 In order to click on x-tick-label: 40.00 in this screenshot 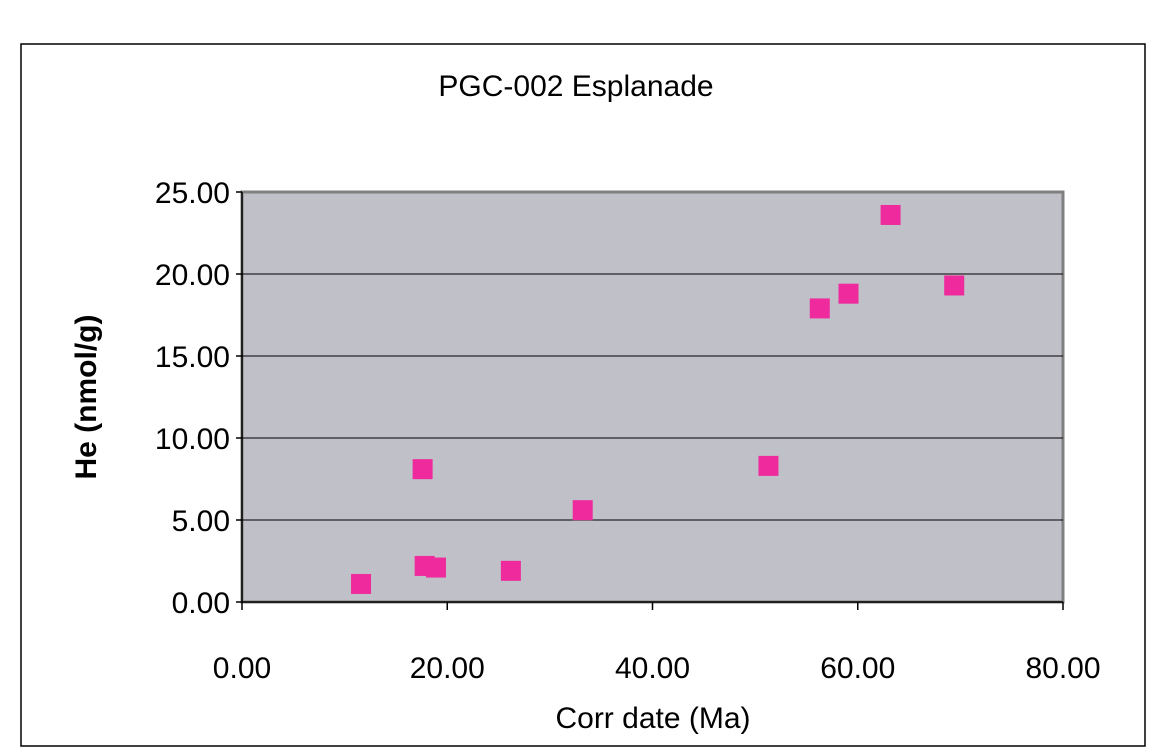, I will do `click(652, 668)`.